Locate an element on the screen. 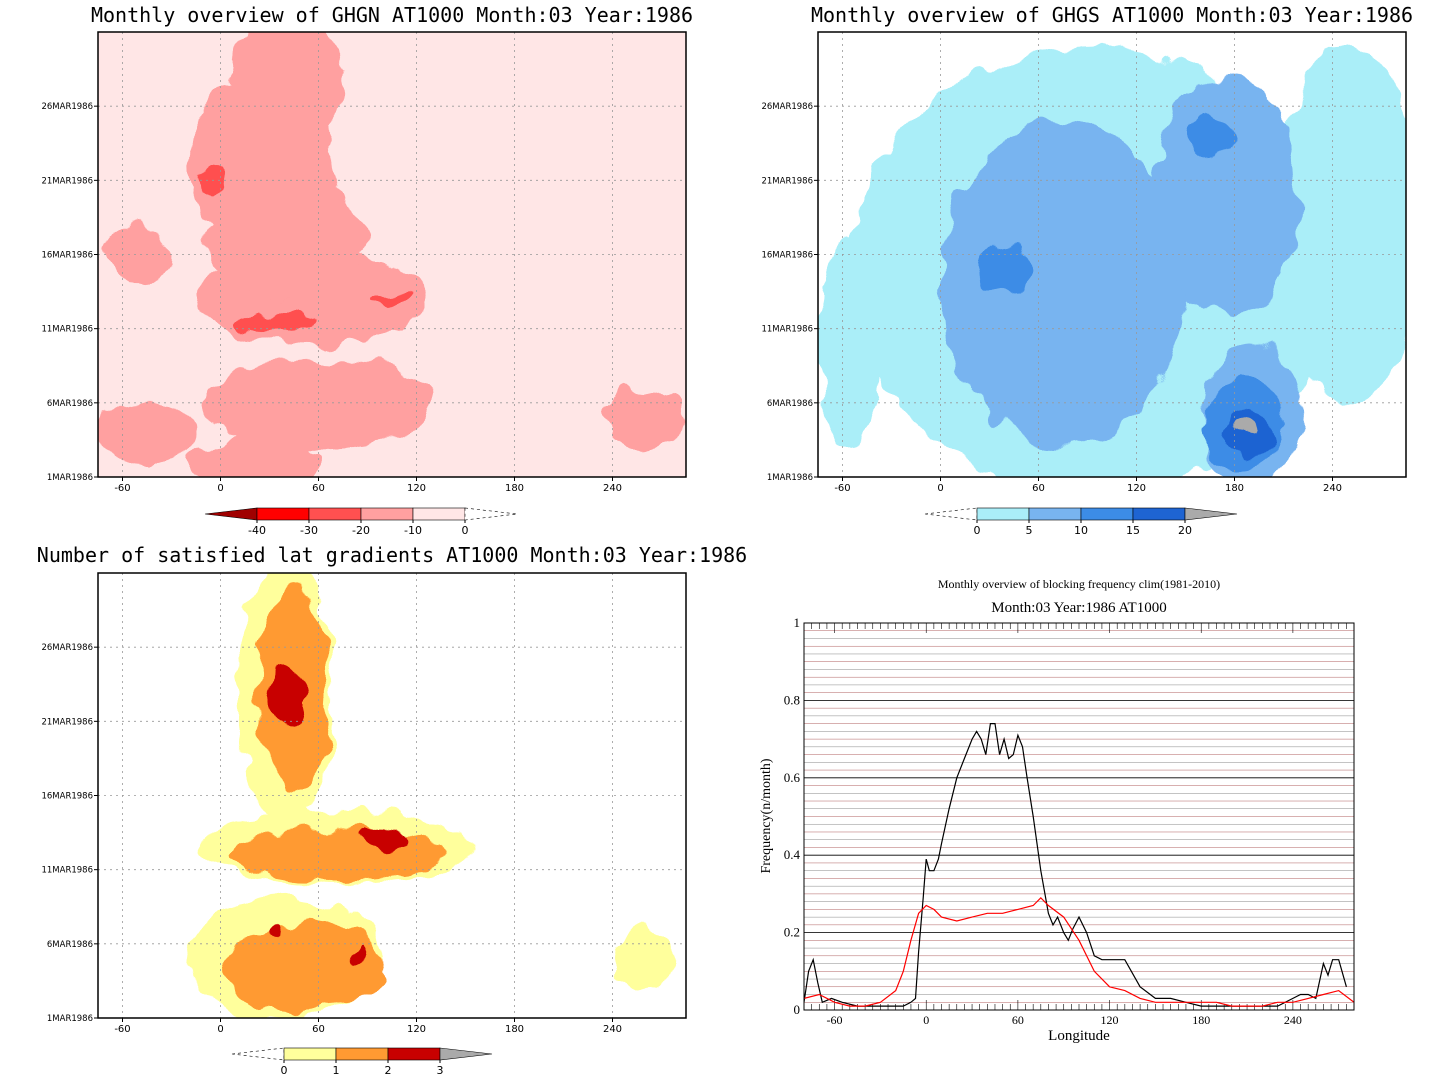 This screenshot has width=1440, height=1091. line-y-tick-label-3: 0.6 is located at coordinates (792, 777).